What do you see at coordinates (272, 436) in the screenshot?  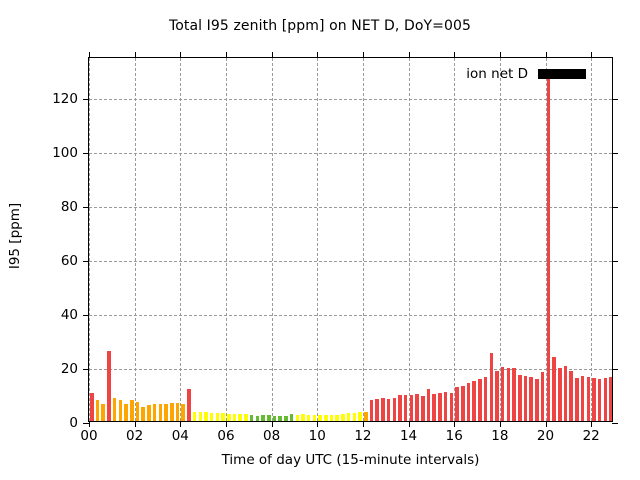 I see `x-tick-label: 08` at bounding box center [272, 436].